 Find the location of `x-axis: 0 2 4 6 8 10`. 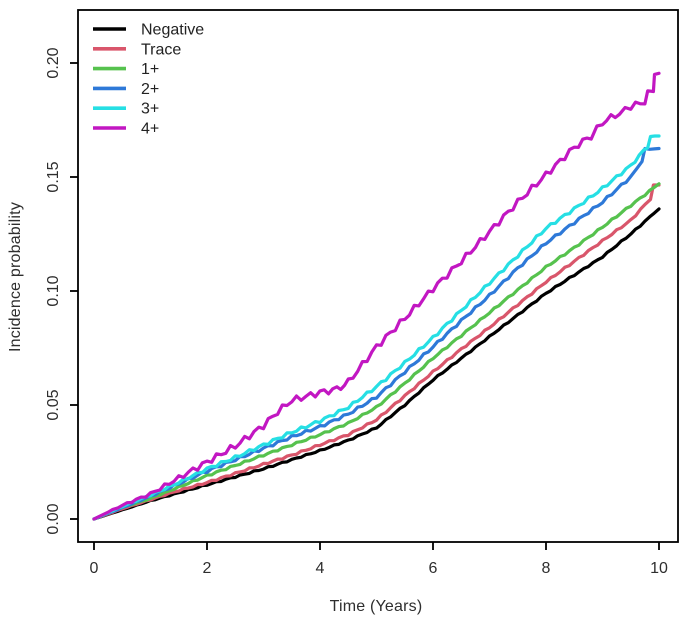

x-axis: 0 2 4 6 8 10 is located at coordinates (379, 559).